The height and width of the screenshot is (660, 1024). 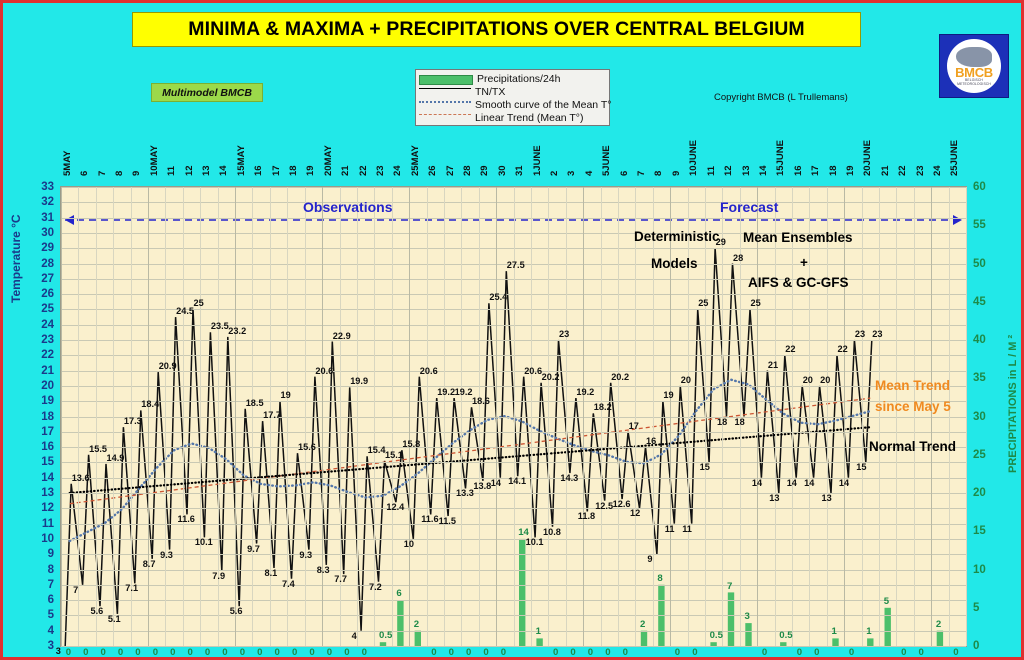 I want to click on tn-value-label: 8.7, so click(x=149, y=563).